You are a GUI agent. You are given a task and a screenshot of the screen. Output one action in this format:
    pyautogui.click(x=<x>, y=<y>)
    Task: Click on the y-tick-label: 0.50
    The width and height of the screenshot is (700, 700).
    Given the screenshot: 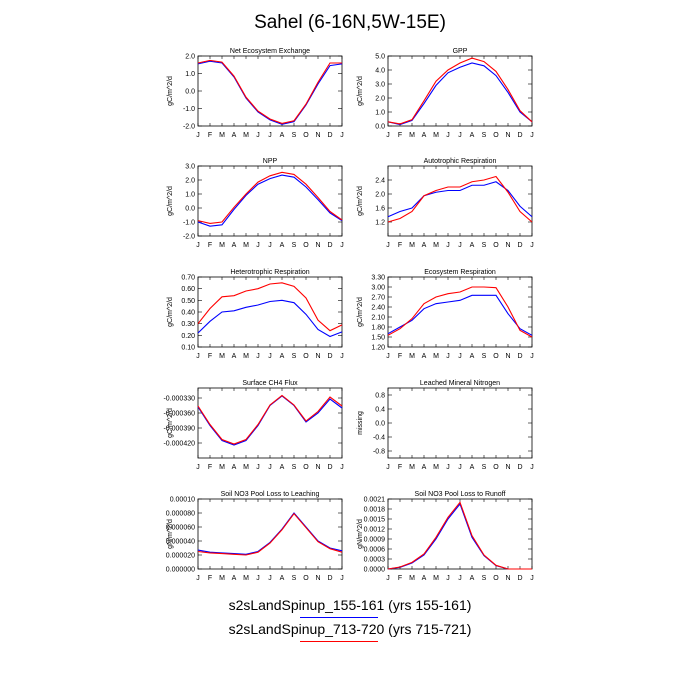 What is the action you would take?
    pyautogui.click(x=188, y=301)
    